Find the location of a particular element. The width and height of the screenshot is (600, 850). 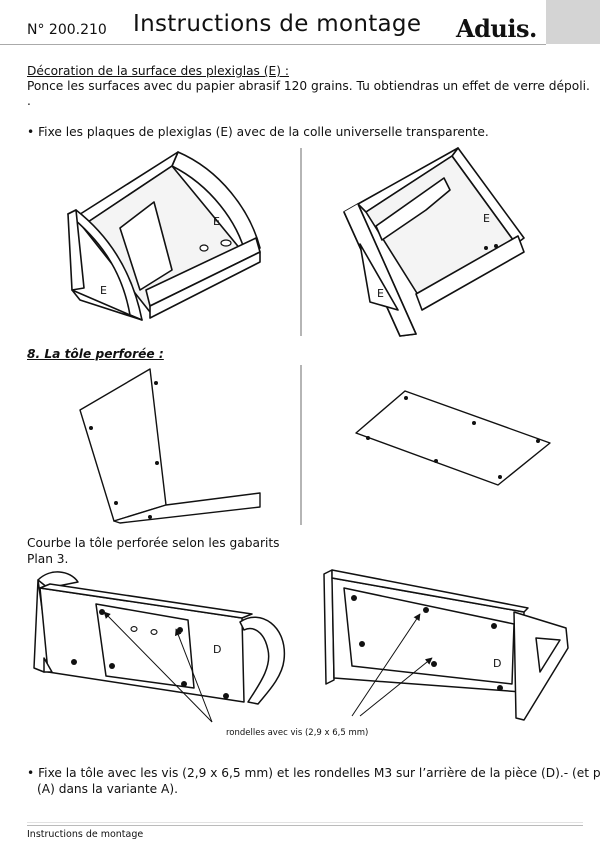

plexiglas-label-e-right-2: E is located at coordinates (486, 218).